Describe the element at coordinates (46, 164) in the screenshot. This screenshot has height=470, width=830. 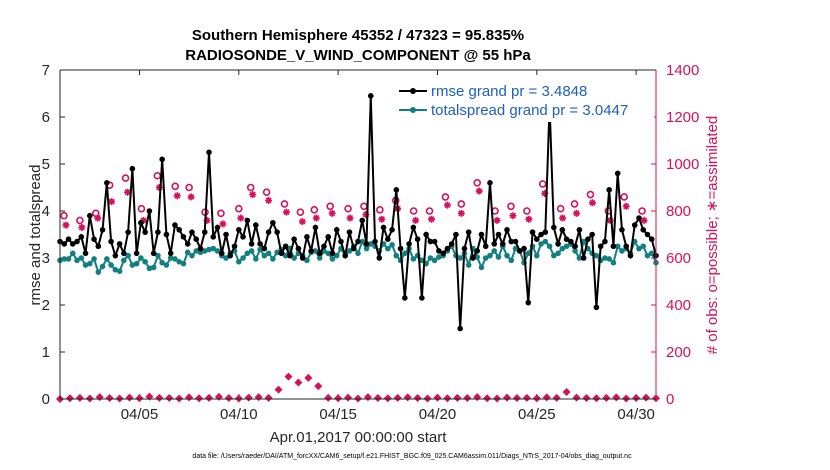
I see `y-left-tick-label: 5` at that location.